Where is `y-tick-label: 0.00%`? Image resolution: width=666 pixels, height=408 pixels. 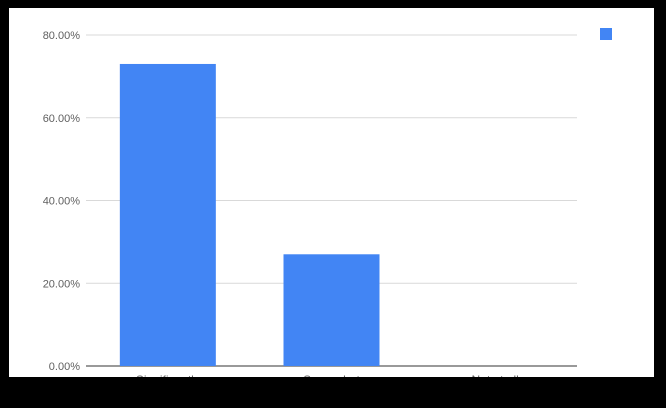
y-tick-label: 0.00% is located at coordinates (64, 367).